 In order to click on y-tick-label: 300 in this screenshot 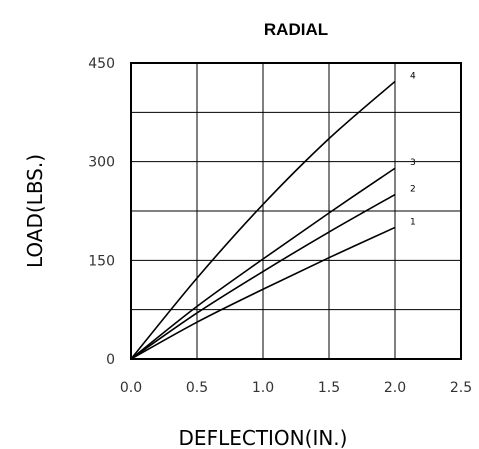, I will do `click(101, 163)`.